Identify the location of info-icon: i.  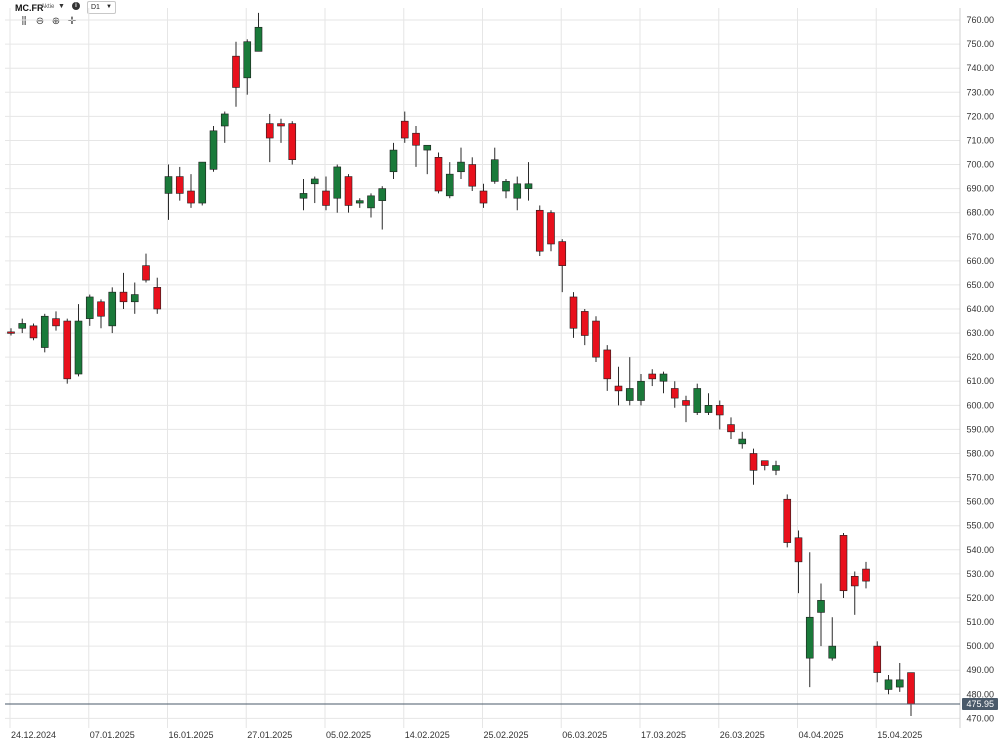
(76, 6).